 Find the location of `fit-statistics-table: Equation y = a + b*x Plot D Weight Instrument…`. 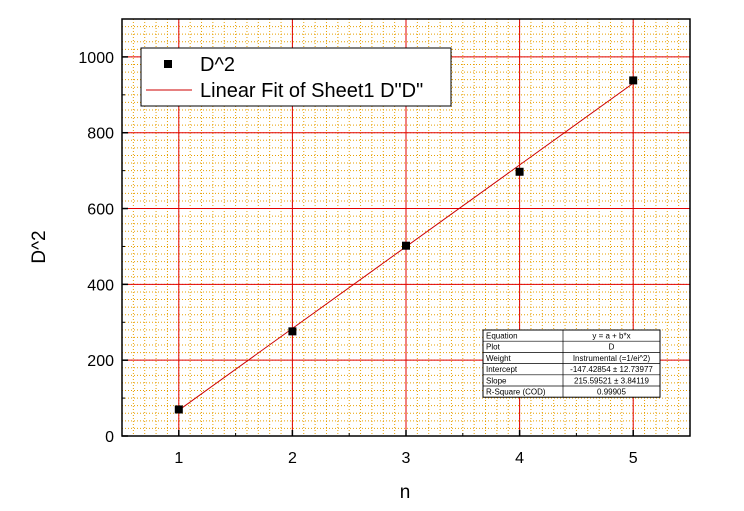

fit-statistics-table: Equation y = a + b*x Plot D Weight Instrument… is located at coordinates (571, 363).